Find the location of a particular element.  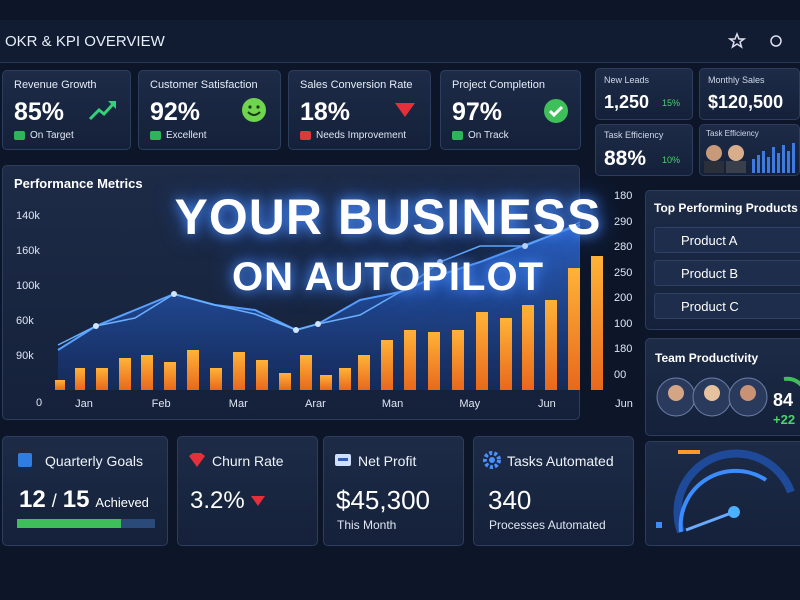

axis-label: Arar is located at coordinates (315, 404).